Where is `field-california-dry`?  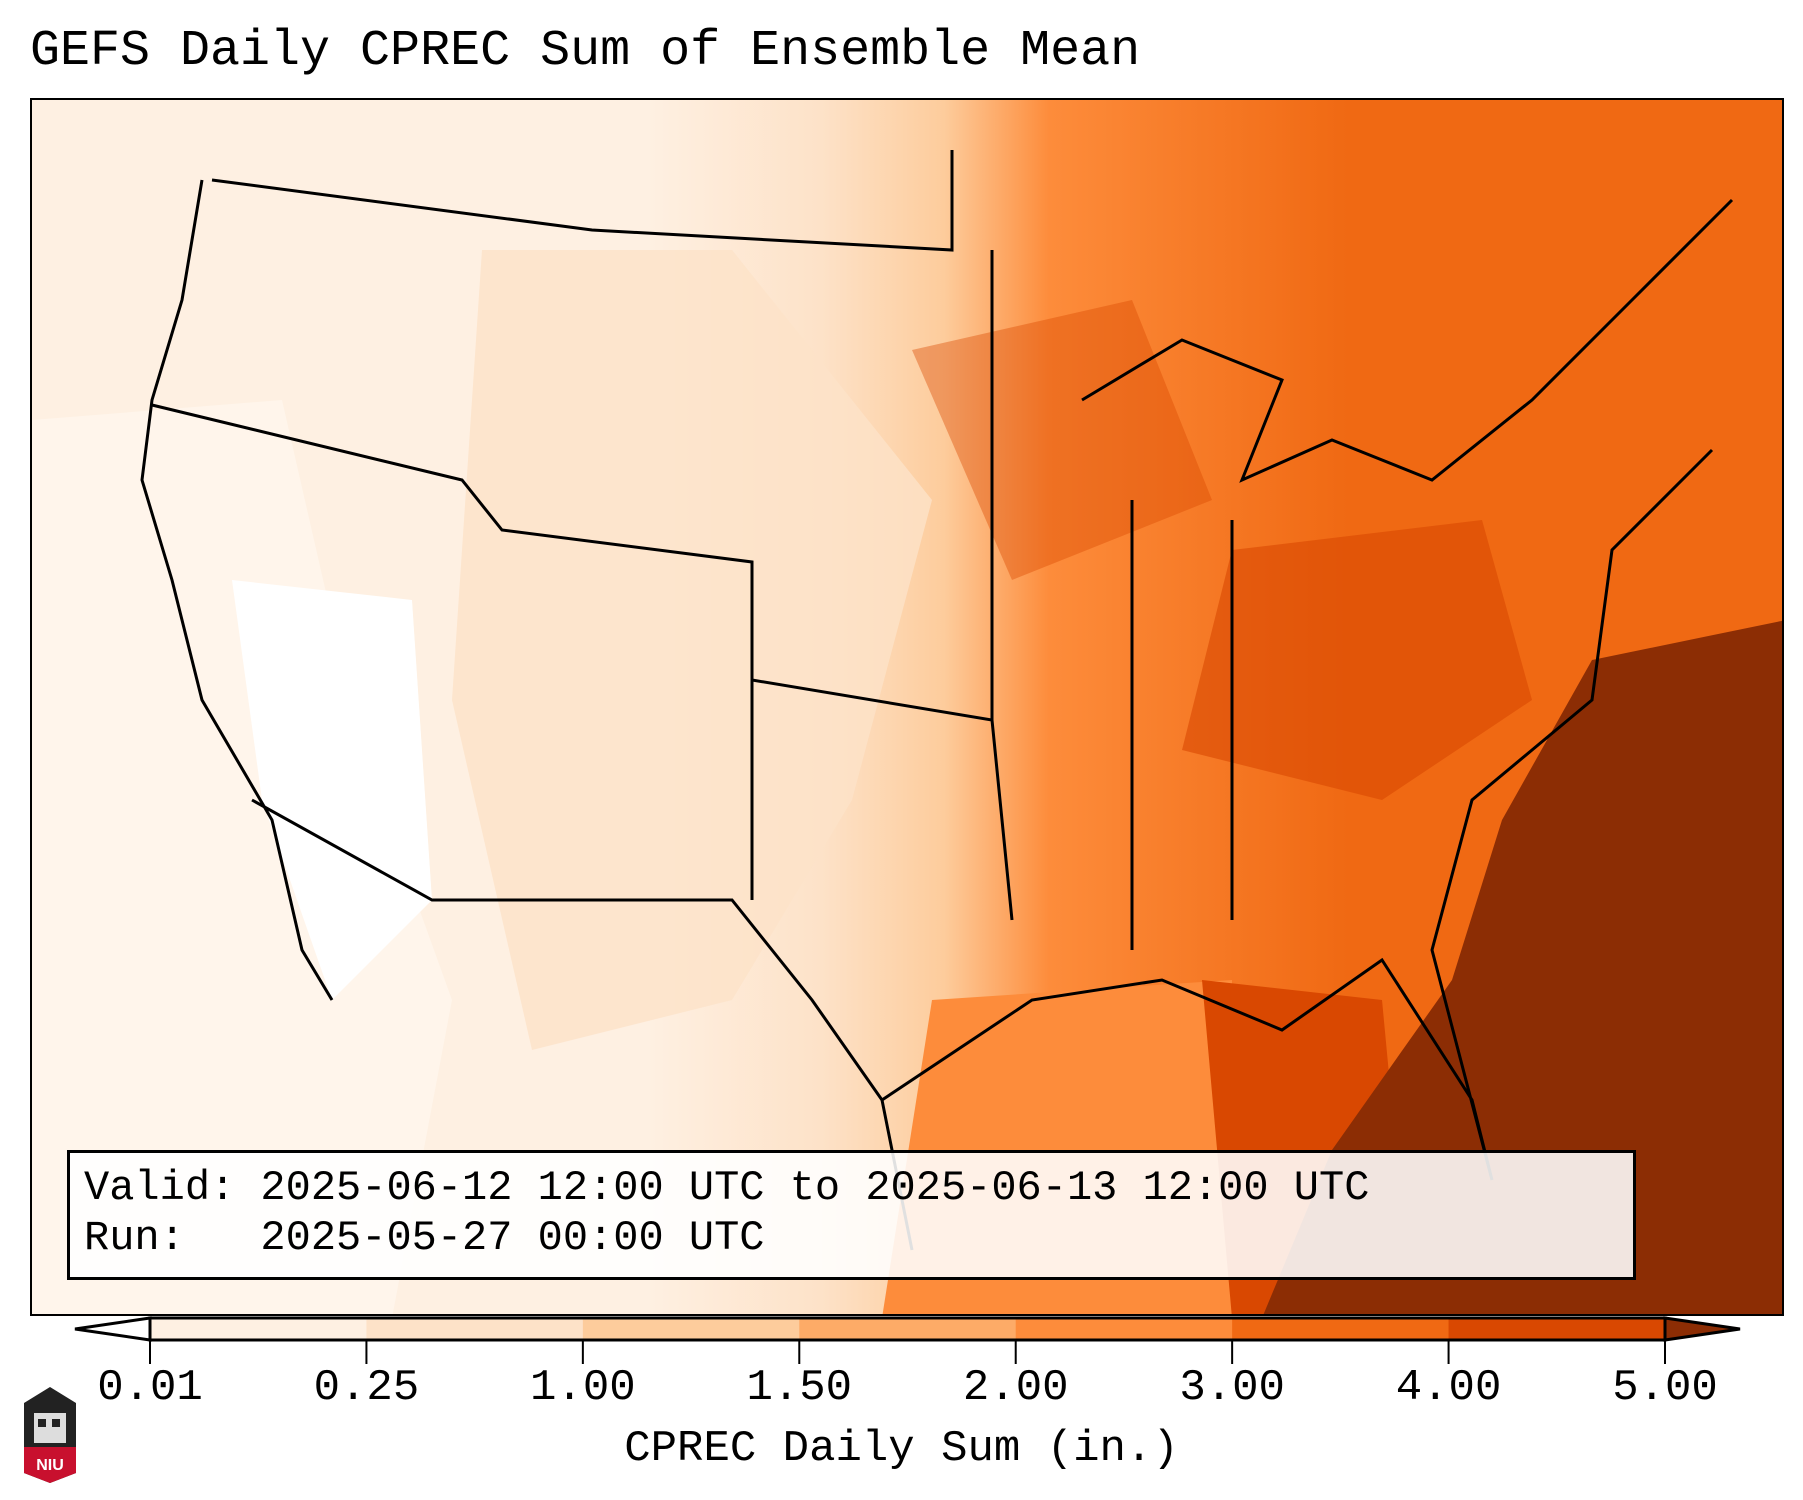 field-california-dry is located at coordinates (332, 790).